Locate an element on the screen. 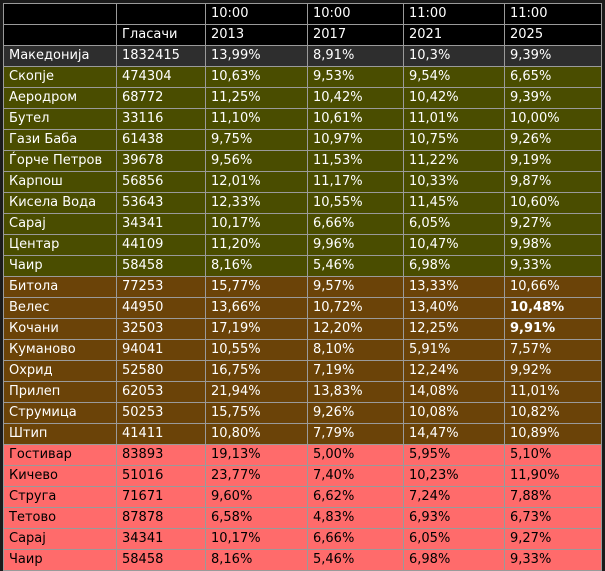 This screenshot has width=605, height=571. turnout-cell: 10,72% is located at coordinates (355, 308).